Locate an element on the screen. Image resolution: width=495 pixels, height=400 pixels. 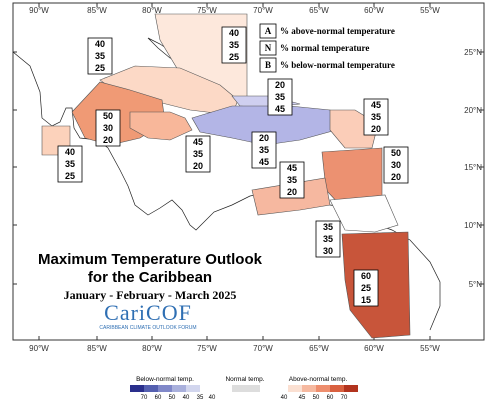
prob-box-trinidad: 35 35 30 is located at coordinates (328, 239).